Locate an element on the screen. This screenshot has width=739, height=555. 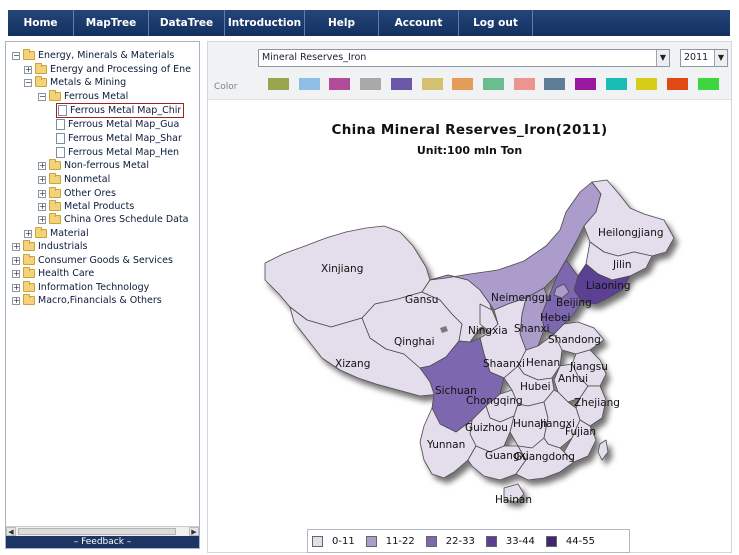
tree-item-label: Energy, Minerals & Materials is located at coordinates (106, 55).